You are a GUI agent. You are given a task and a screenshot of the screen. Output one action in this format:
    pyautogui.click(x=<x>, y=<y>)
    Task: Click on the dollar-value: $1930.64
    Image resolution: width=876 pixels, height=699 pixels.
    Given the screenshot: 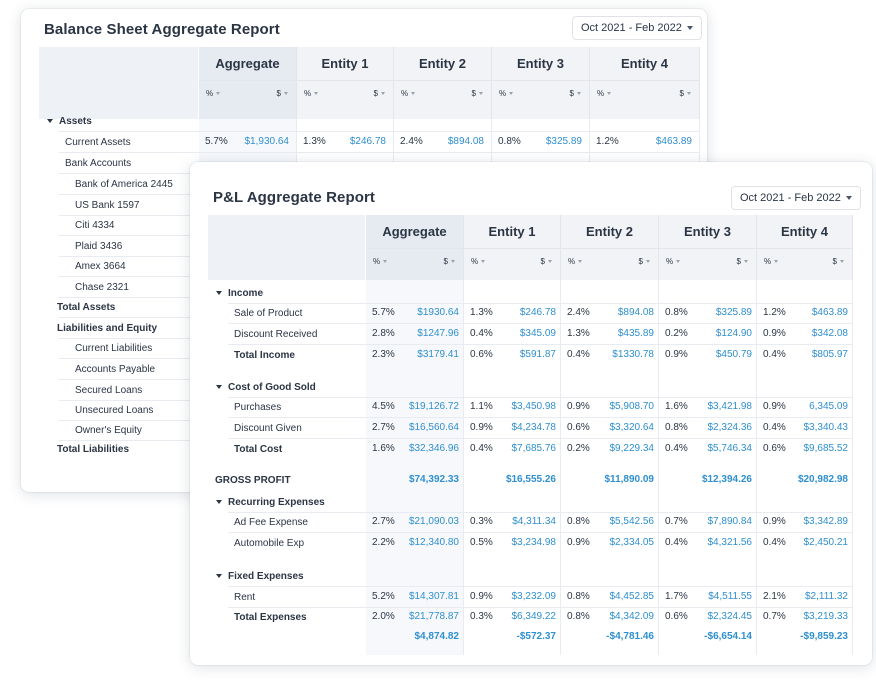 What is the action you would take?
    pyautogui.click(x=438, y=312)
    